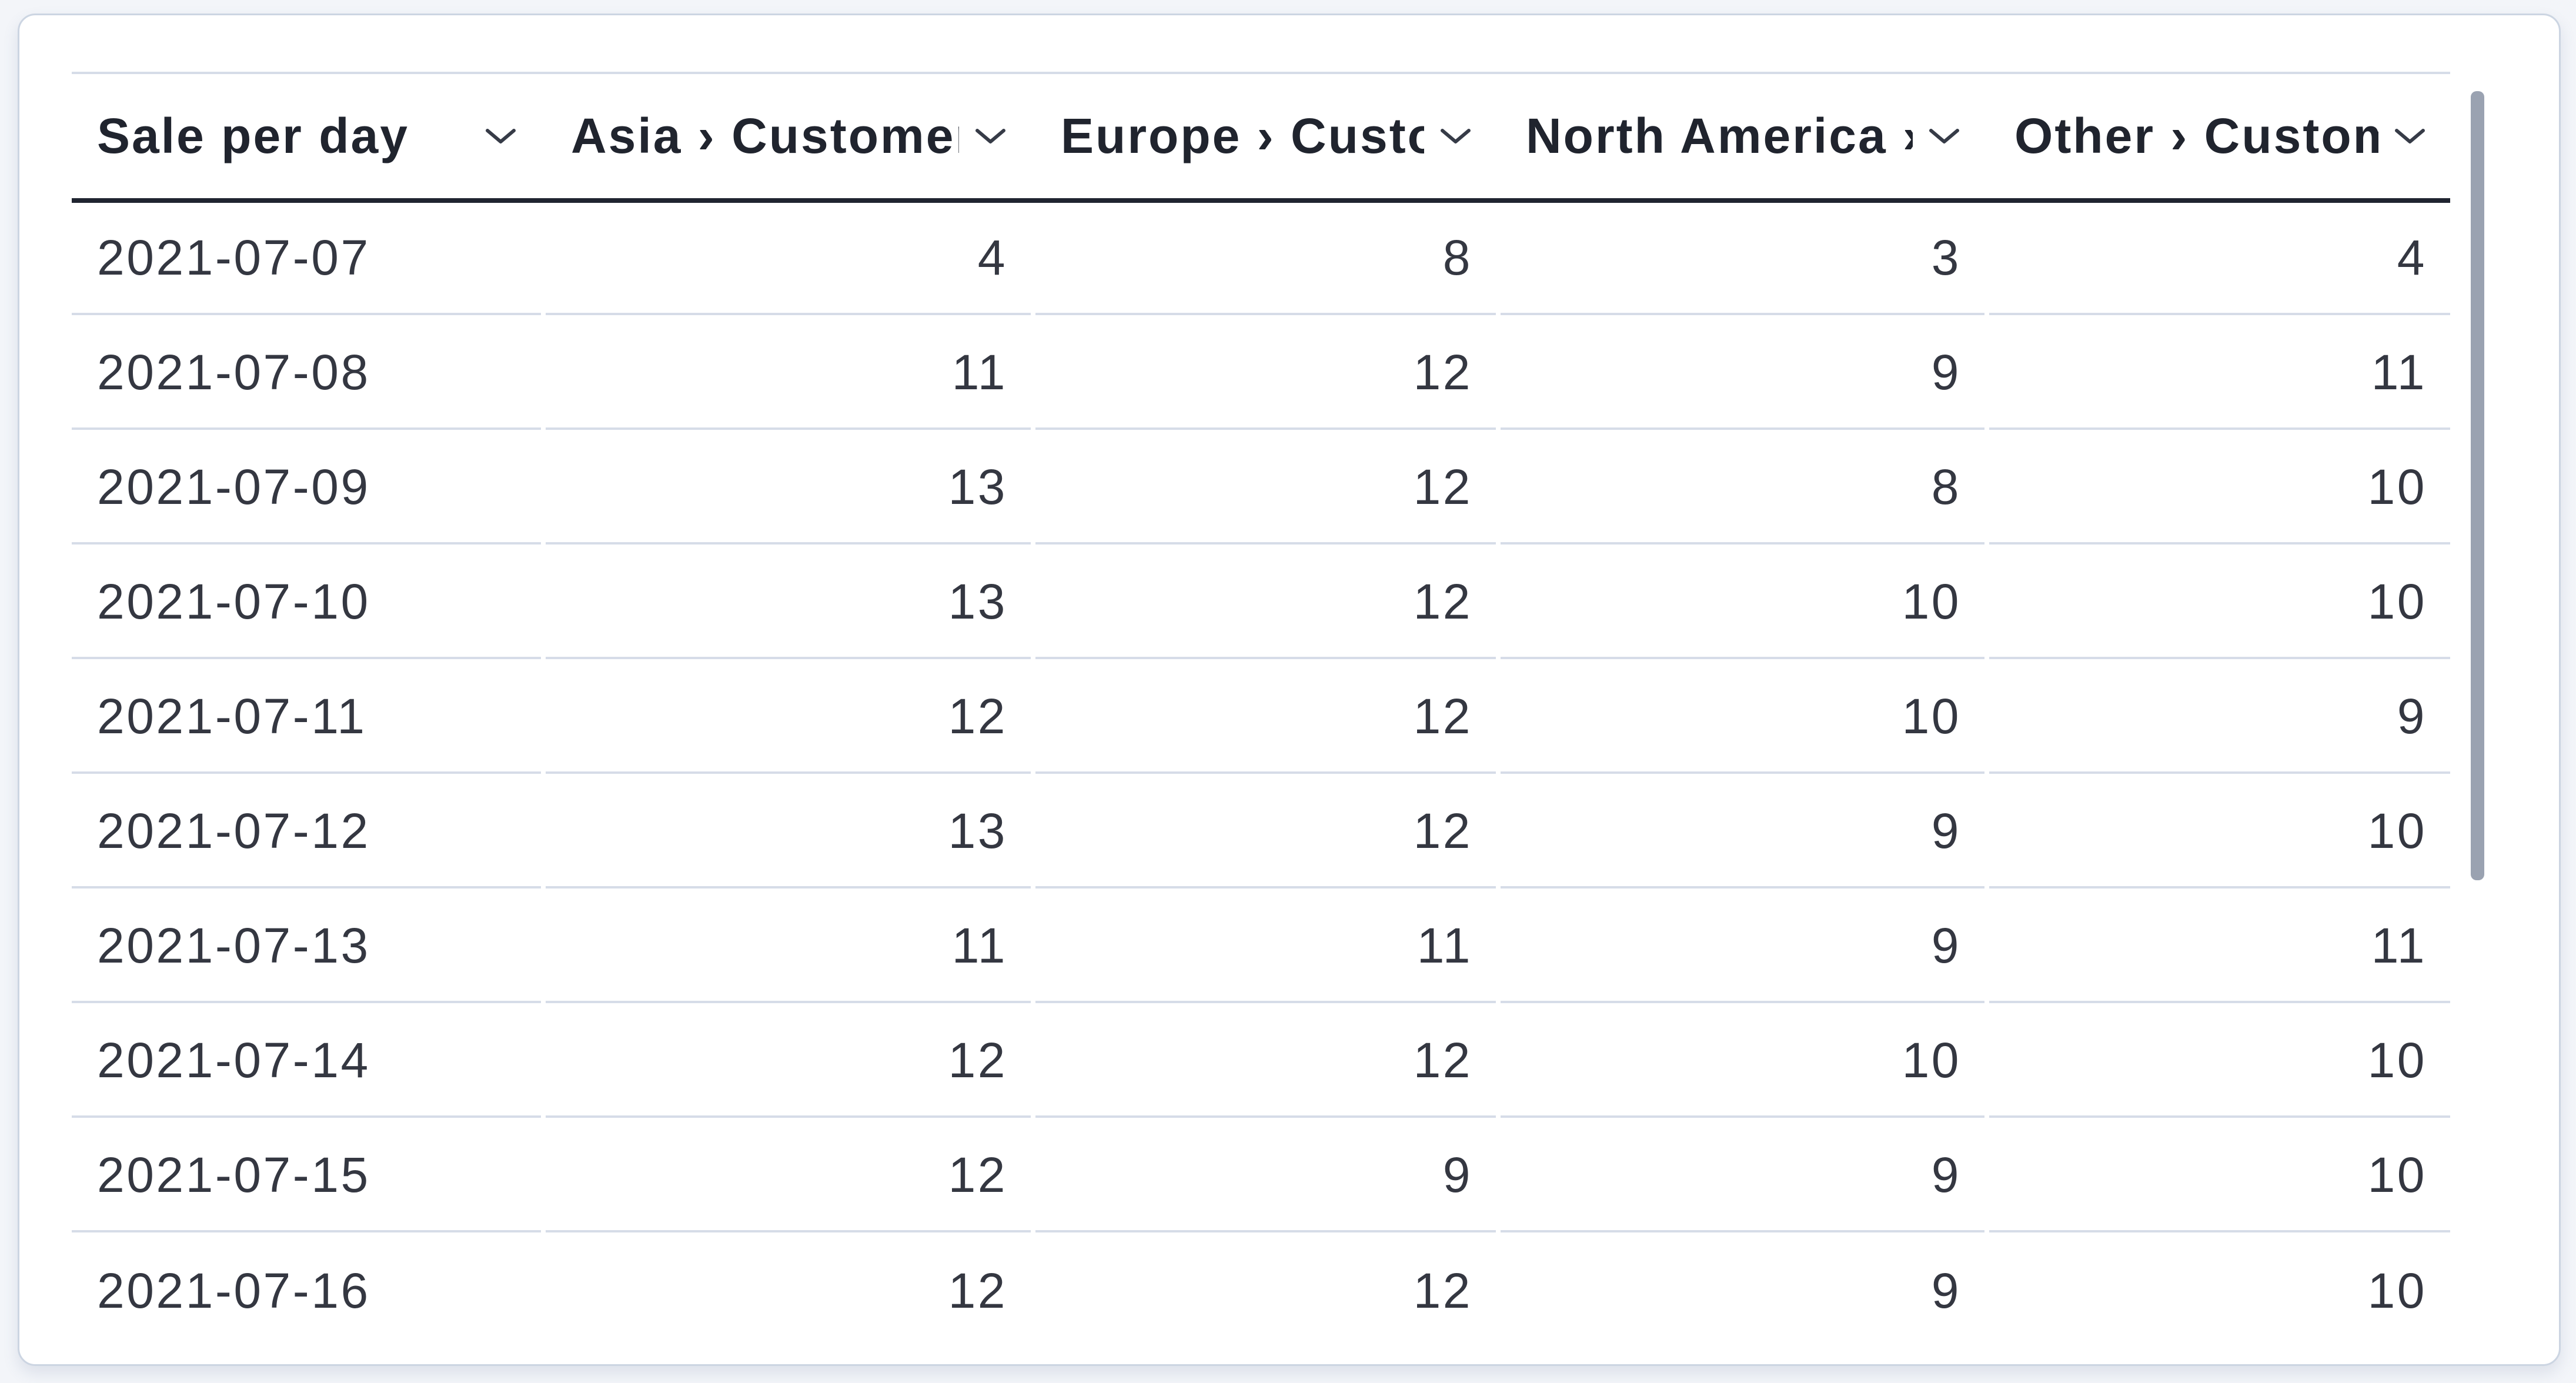 This screenshot has width=2576, height=1383. What do you see at coordinates (2477, 485) in the screenshot?
I see `vertical-scrollbar-thumb` at bounding box center [2477, 485].